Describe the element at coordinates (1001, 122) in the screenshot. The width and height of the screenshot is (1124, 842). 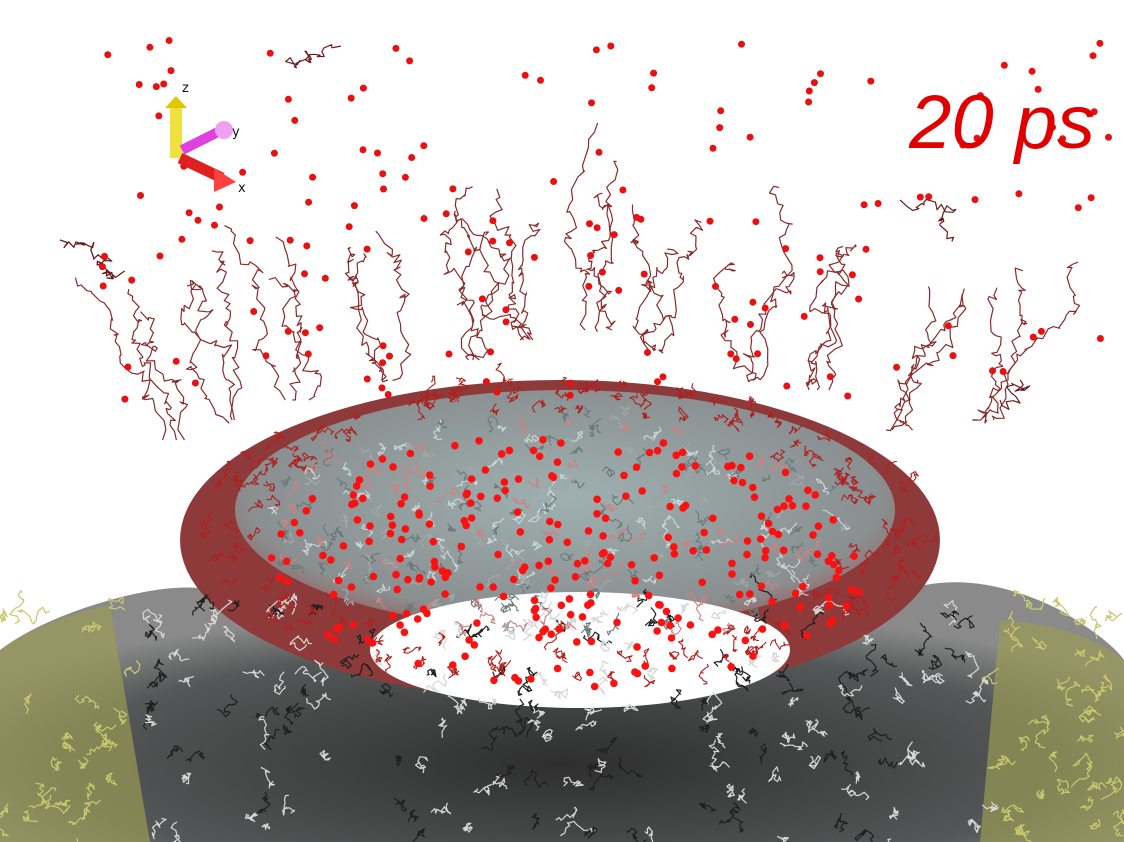
I see `time-label: 20 ps` at that location.